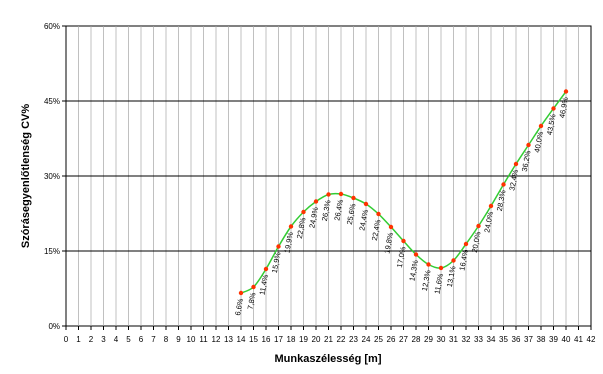 This screenshot has height=374, width=603. Describe the element at coordinates (513, 179) in the screenshot. I see `data-label: 32,4%` at that location.